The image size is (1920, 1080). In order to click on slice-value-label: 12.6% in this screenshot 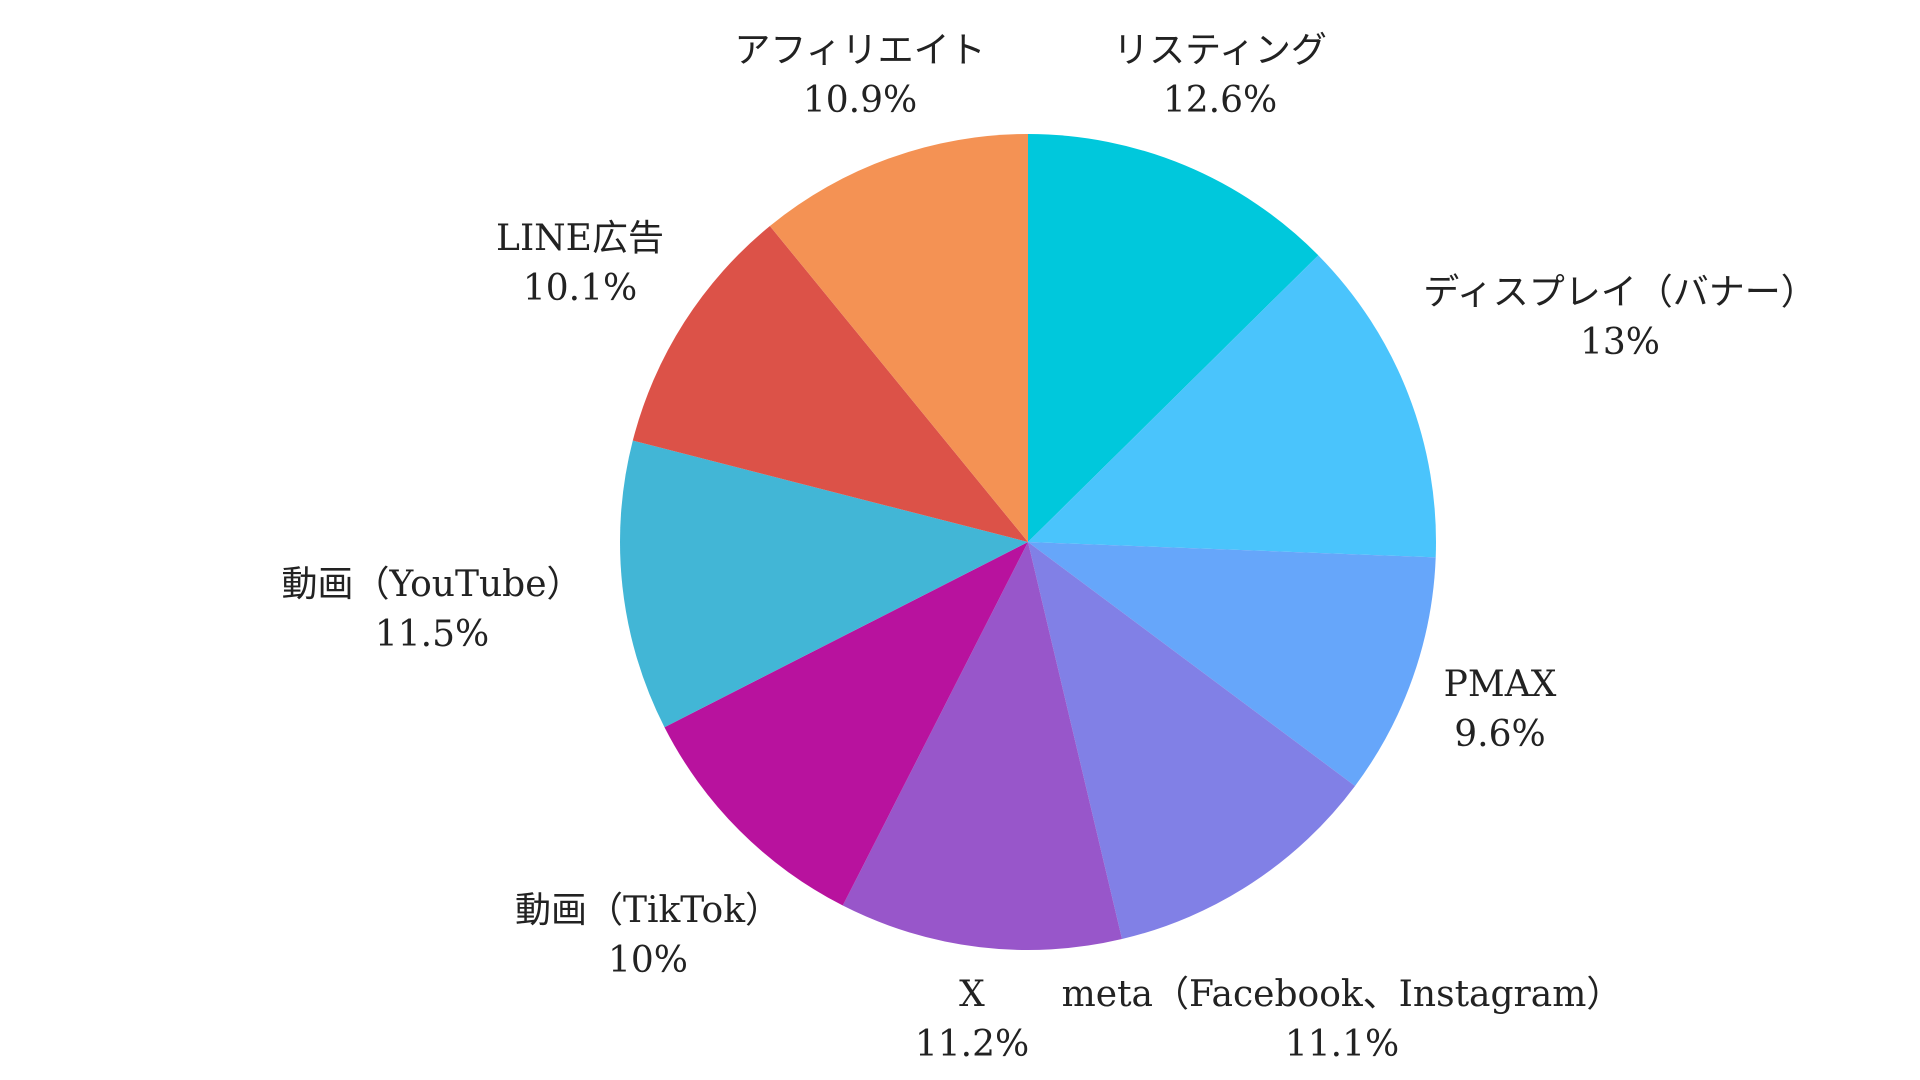, I will do `click(1220, 100)`.